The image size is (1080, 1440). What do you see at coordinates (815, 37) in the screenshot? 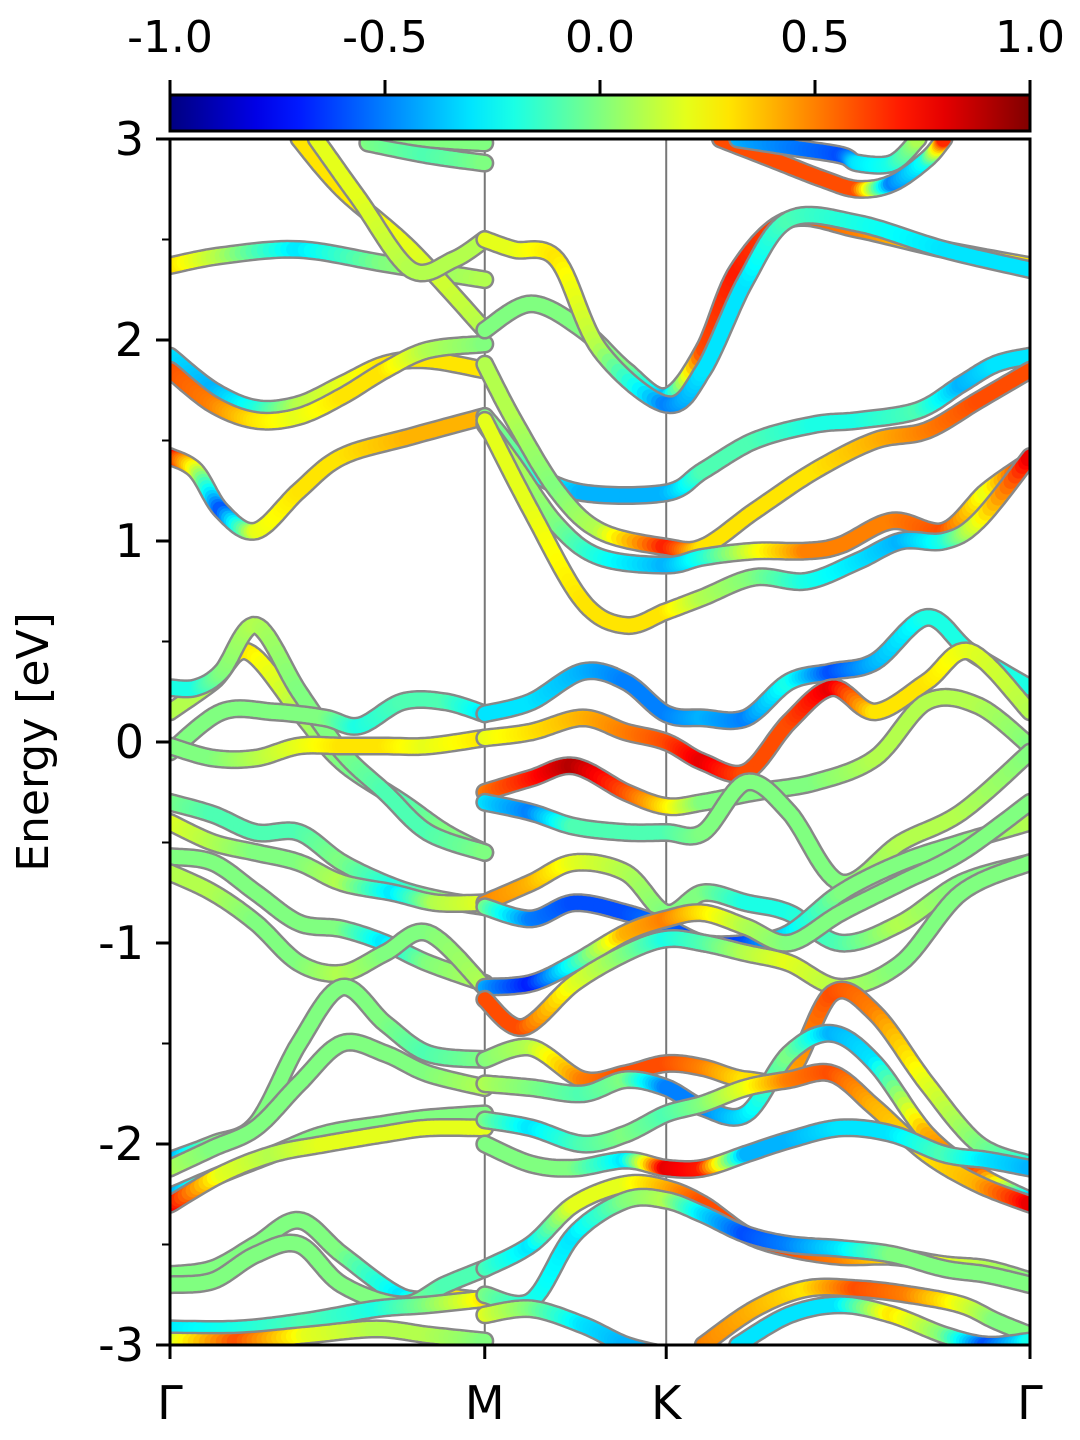
I see `colorbar-tick-label: 0.5` at bounding box center [815, 37].